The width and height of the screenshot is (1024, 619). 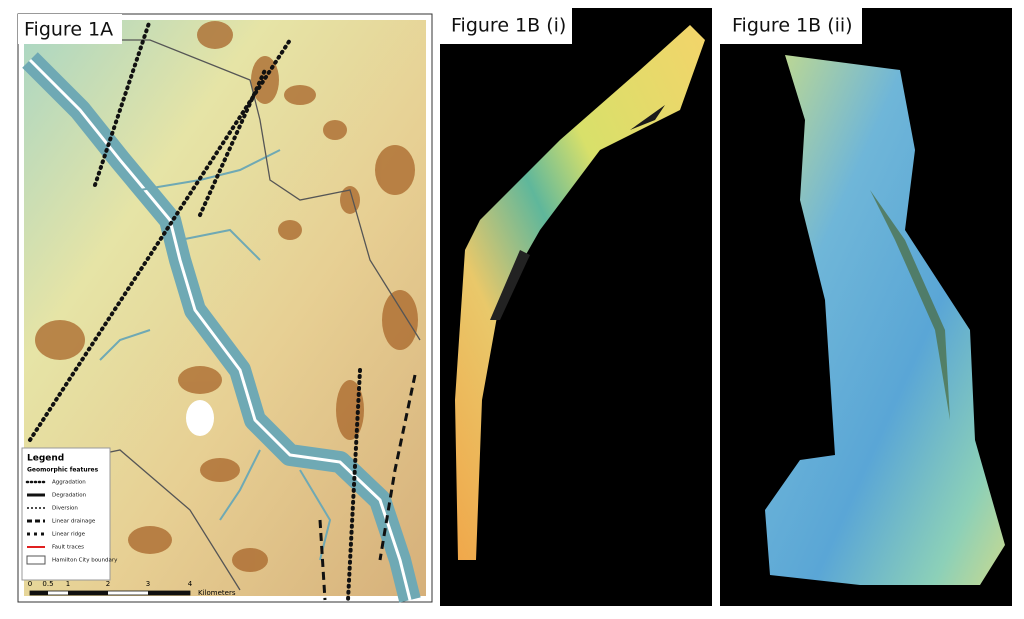 I want to click on legend-swatch, so click(x=36, y=560).